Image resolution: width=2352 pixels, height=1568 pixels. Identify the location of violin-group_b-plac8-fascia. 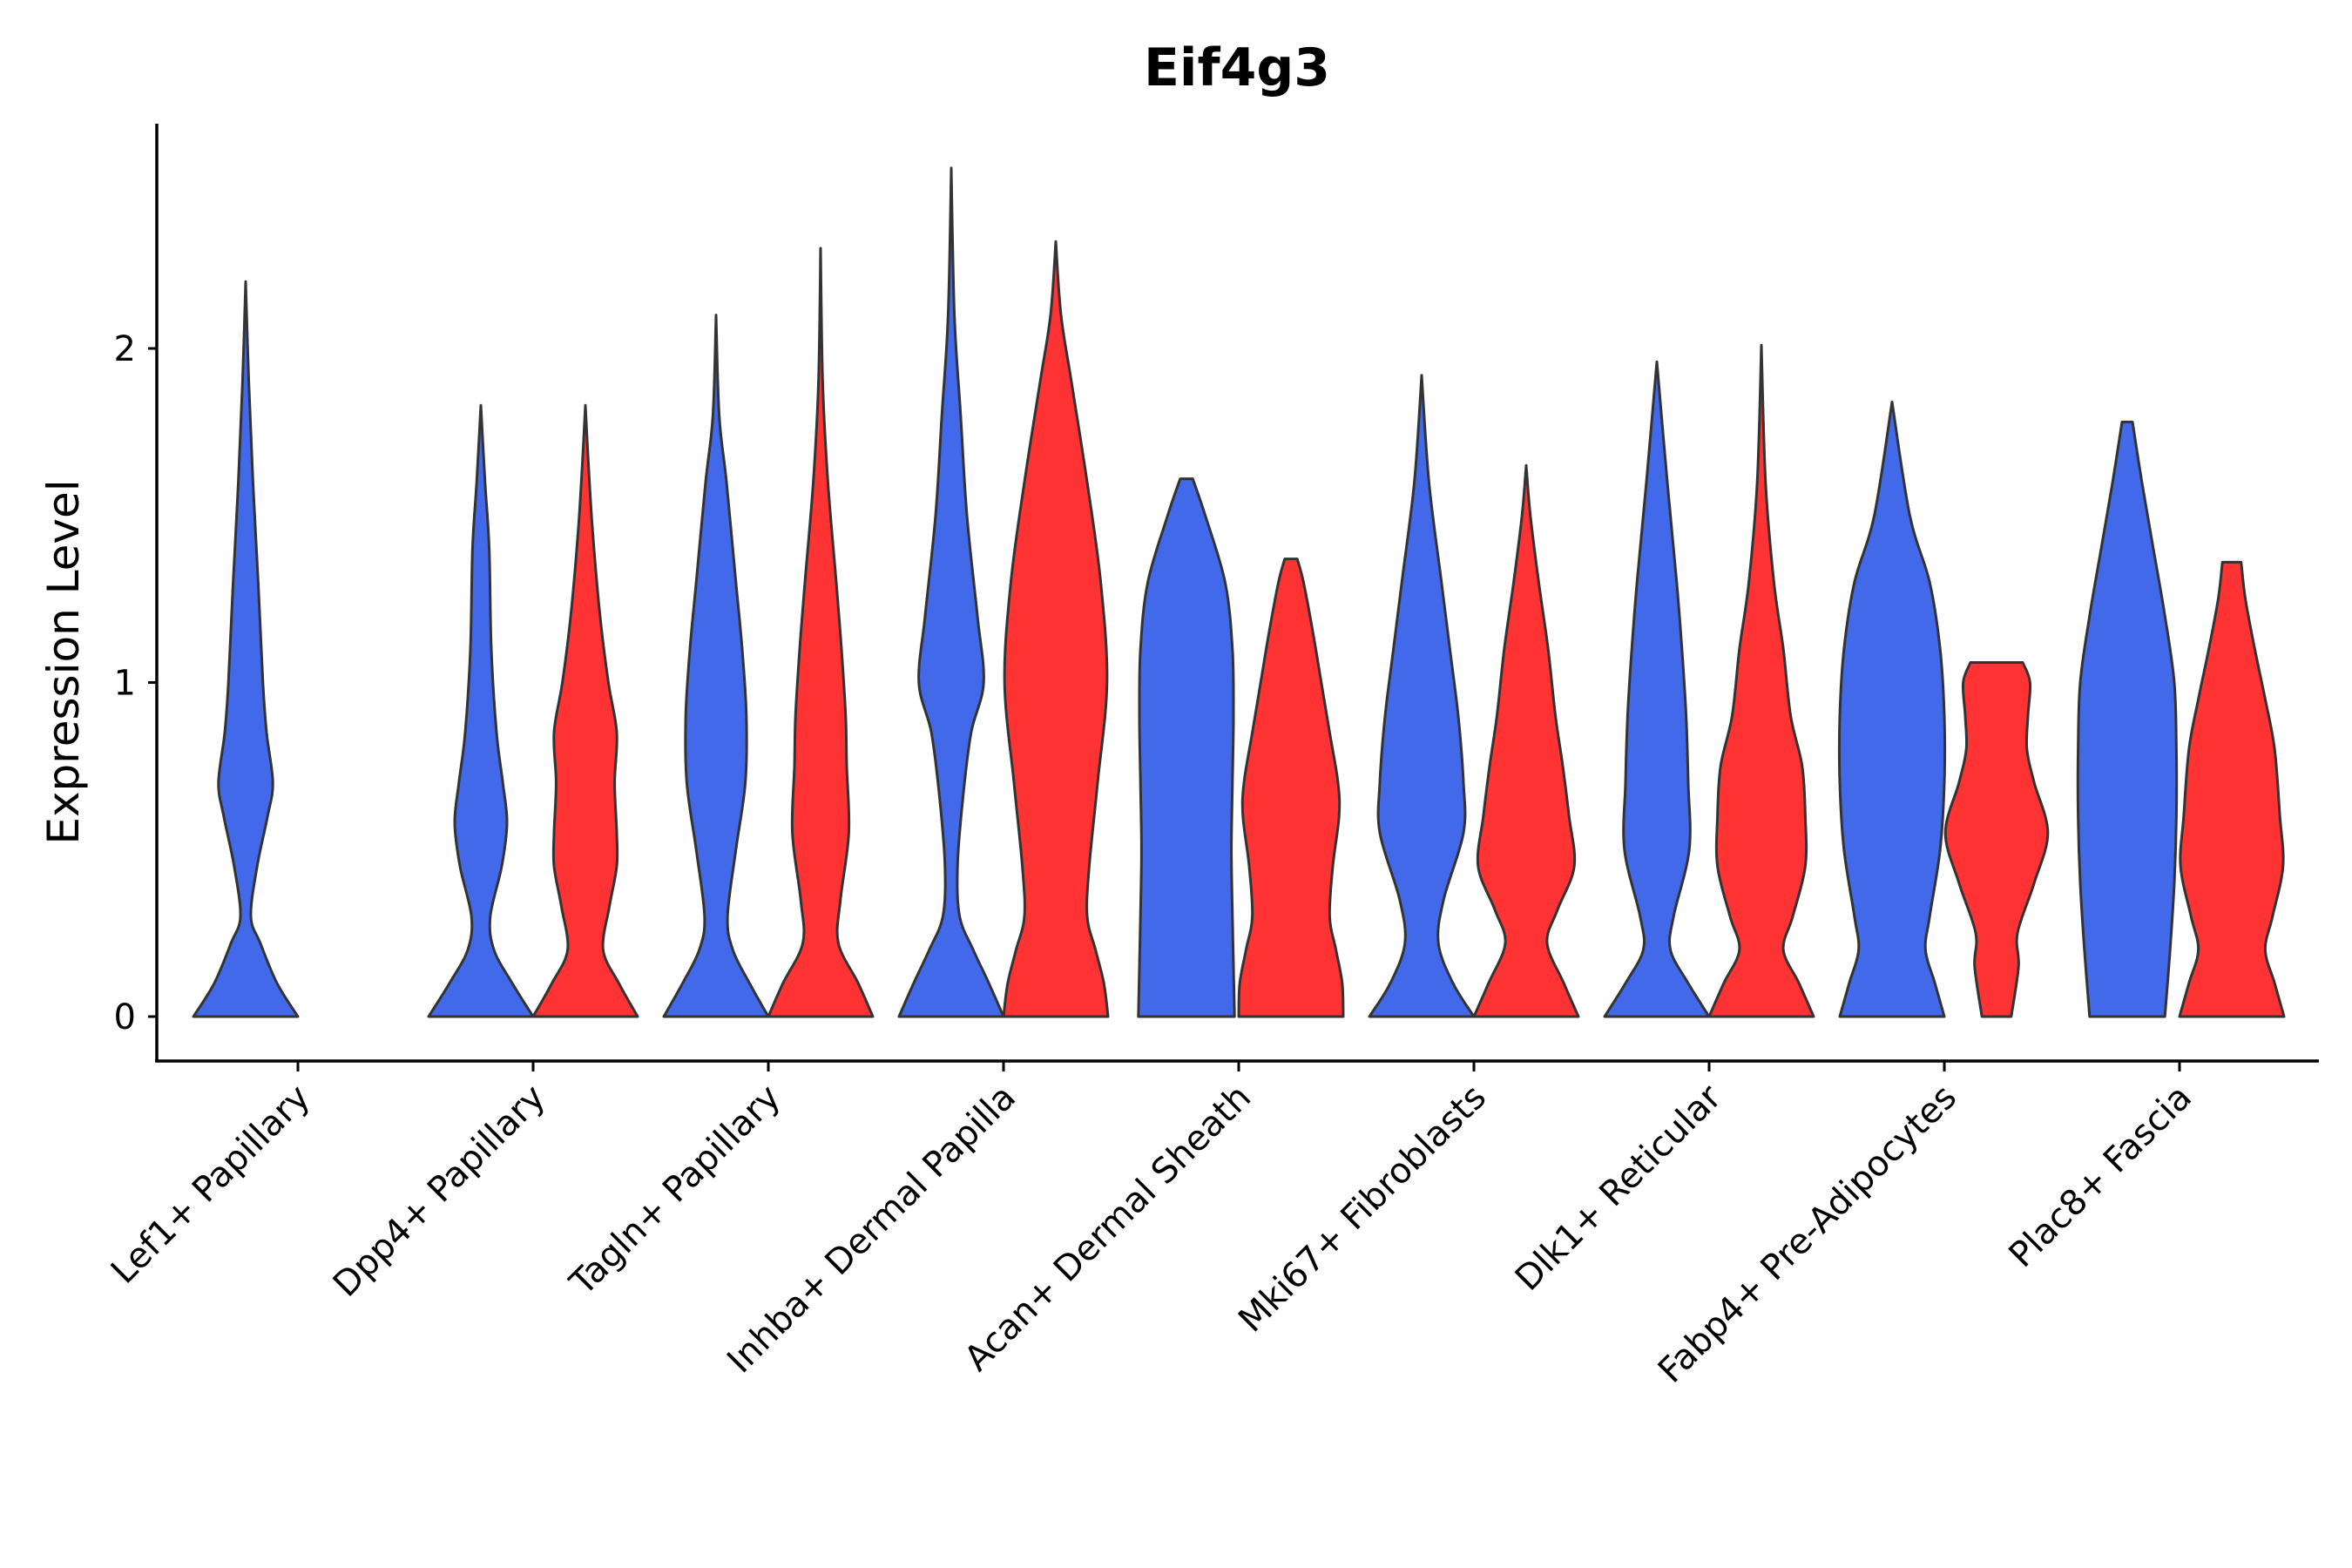
(2232, 789).